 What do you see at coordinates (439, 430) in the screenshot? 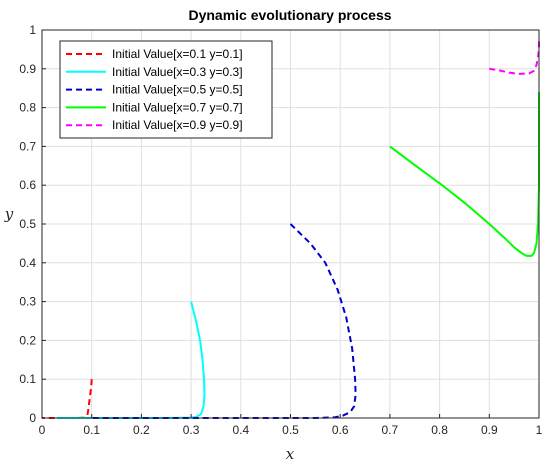
I see `x-tick-label: 0.8` at bounding box center [439, 430].